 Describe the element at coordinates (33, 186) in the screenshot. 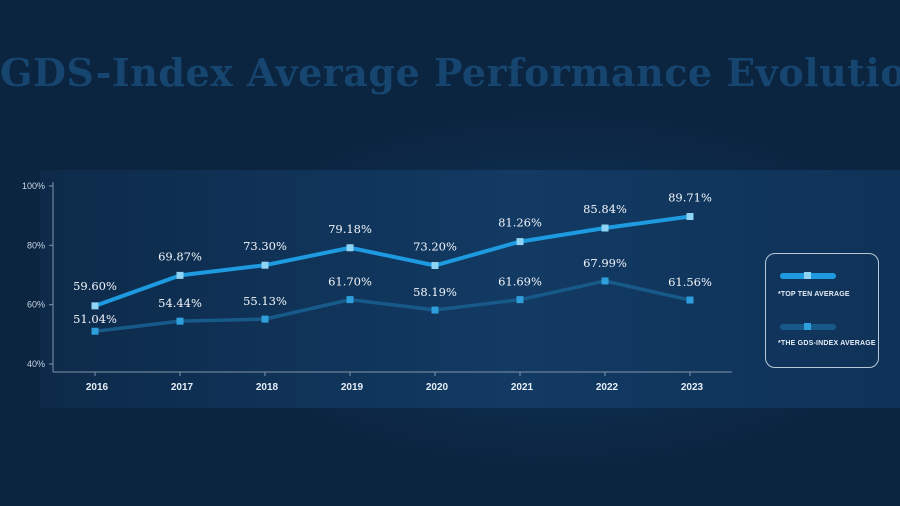

I see `y-tick-label: 100%` at that location.